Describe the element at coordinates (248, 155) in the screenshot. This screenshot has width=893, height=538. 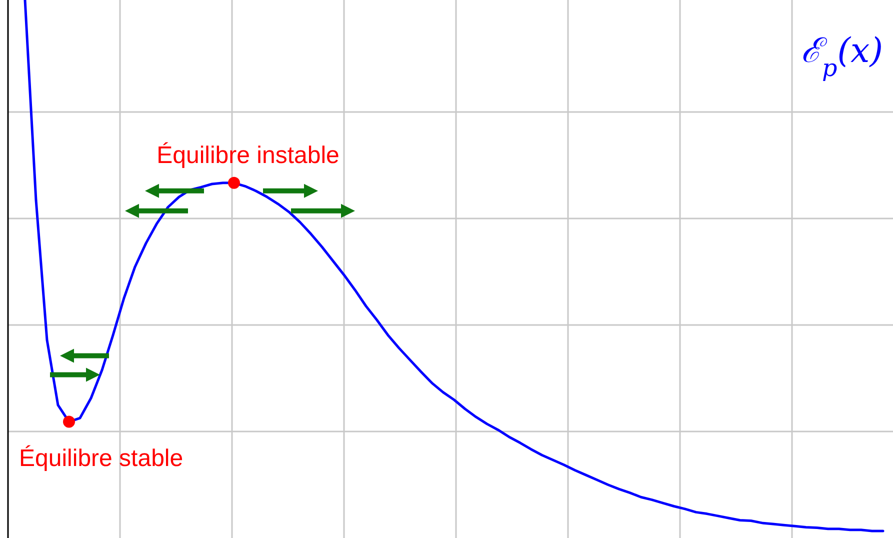
I see `annotation: Équilibre instable` at that location.